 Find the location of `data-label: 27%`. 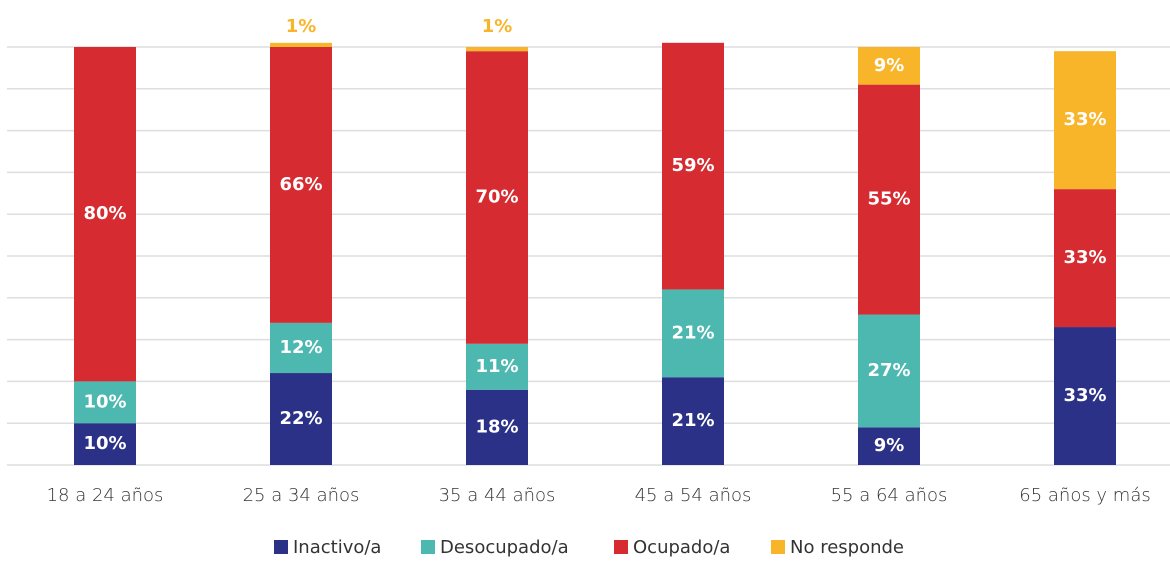

data-label: 27% is located at coordinates (888, 370).